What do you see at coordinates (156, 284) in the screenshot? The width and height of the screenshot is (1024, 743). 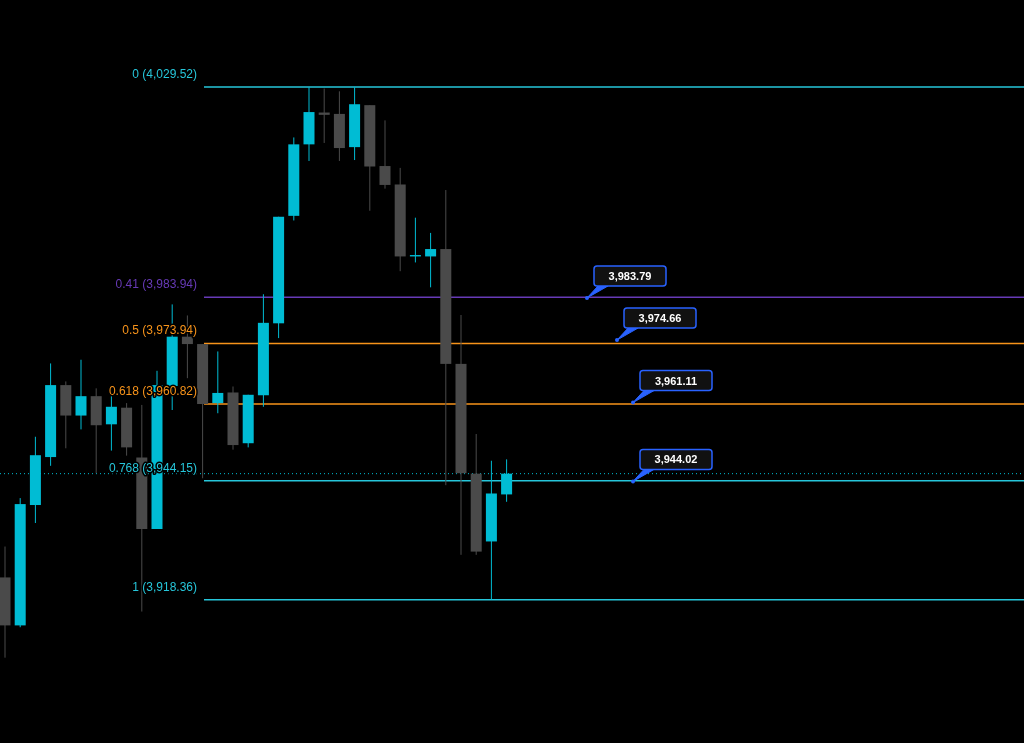 I see `ref-line-label: 0.41 (3,983.94)` at bounding box center [156, 284].